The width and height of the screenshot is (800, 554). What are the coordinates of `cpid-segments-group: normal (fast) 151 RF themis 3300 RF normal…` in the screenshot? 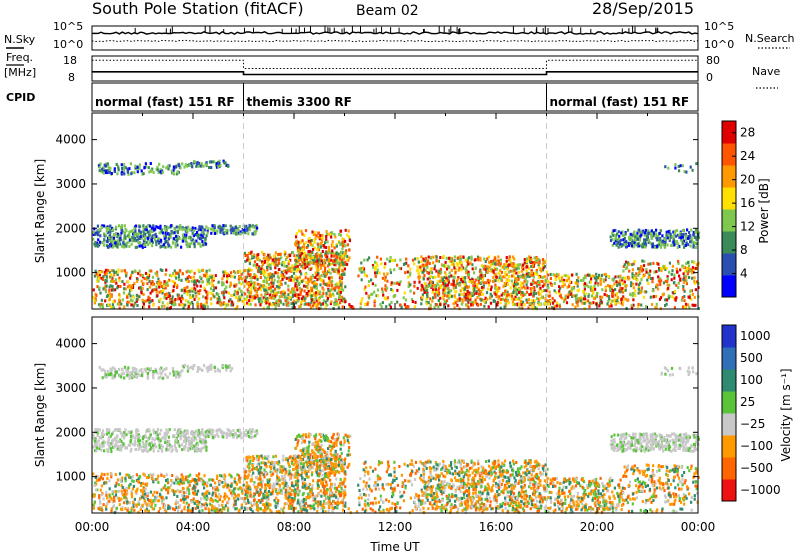 It's located at (392, 97).